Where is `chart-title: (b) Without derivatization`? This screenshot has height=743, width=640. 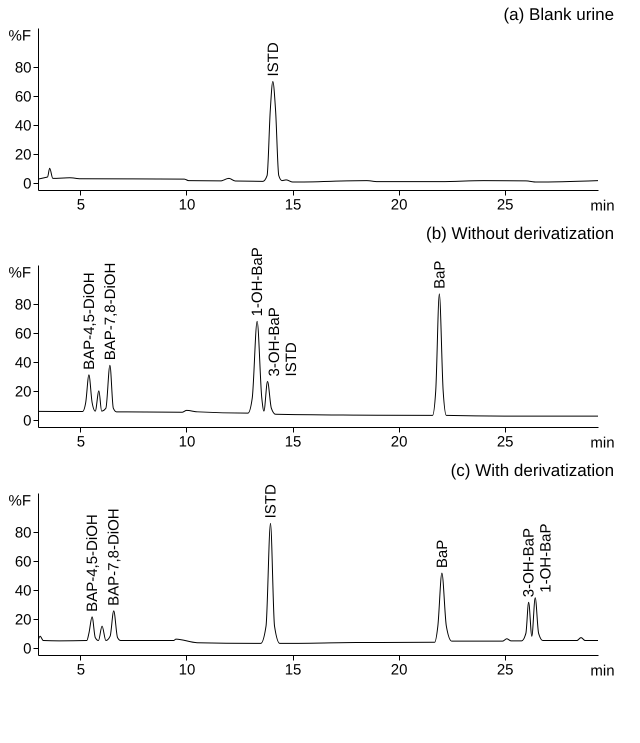
chart-title: (b) Without derivatization is located at coordinates (520, 234).